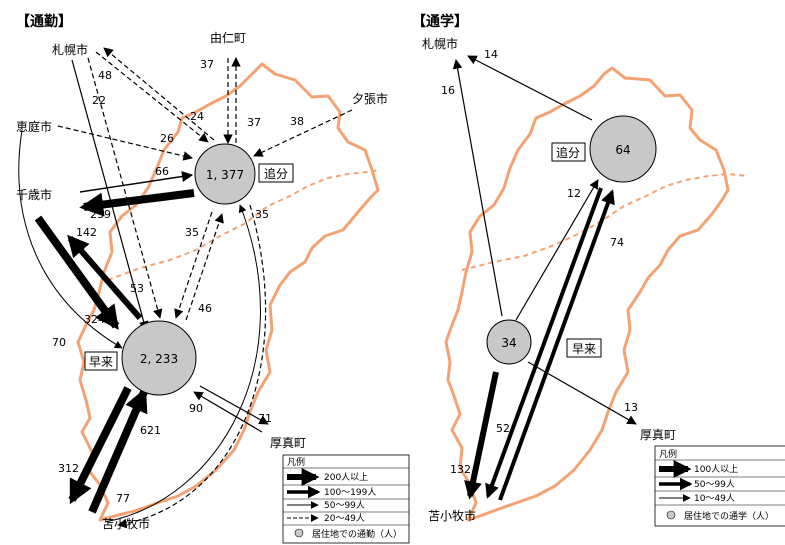 This screenshot has height=545, width=785. Describe the element at coordinates (59, 342) in the screenshot. I see `flow-70: 70` at that location.